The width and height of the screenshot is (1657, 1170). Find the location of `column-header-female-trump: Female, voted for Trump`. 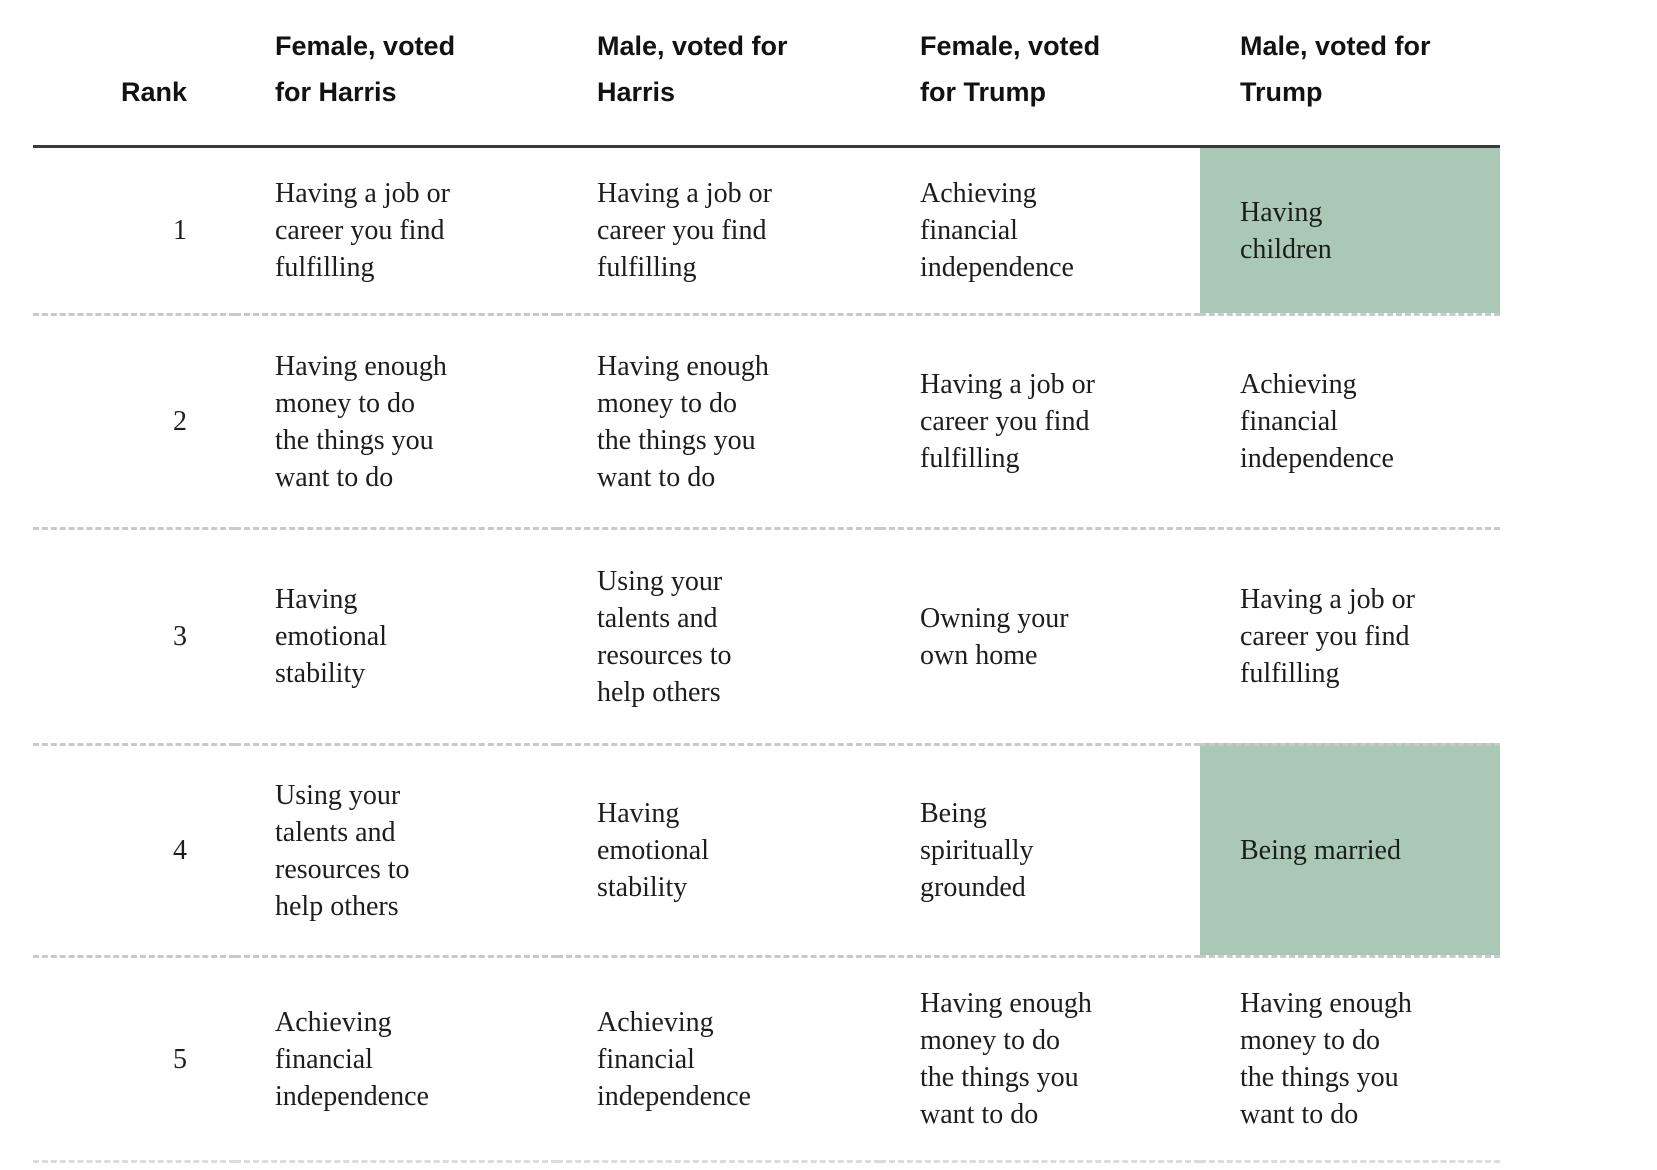

column-header-female-trump: Female, voted for Trump is located at coordinates (1010, 69).